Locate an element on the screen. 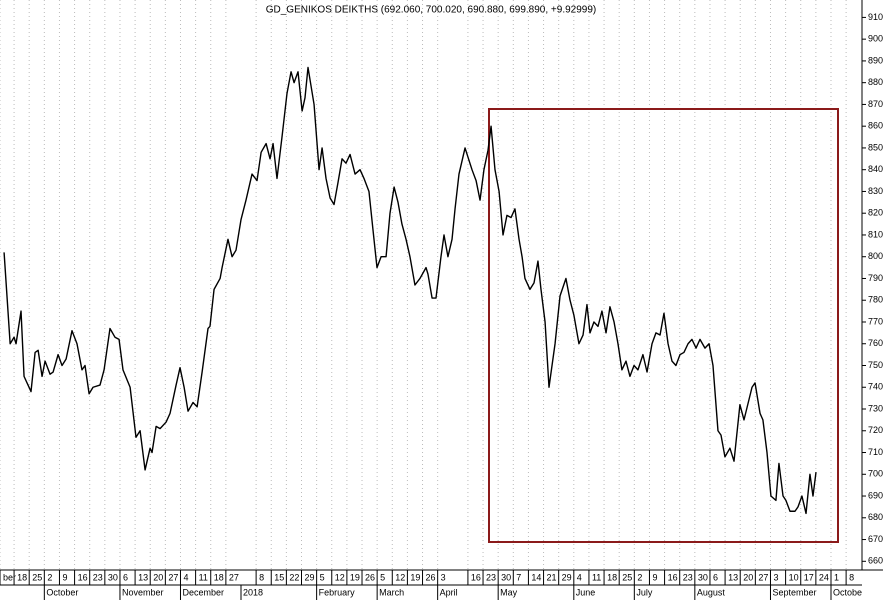 The image size is (883, 600). x-tick-label: 1 is located at coordinates (836, 577).